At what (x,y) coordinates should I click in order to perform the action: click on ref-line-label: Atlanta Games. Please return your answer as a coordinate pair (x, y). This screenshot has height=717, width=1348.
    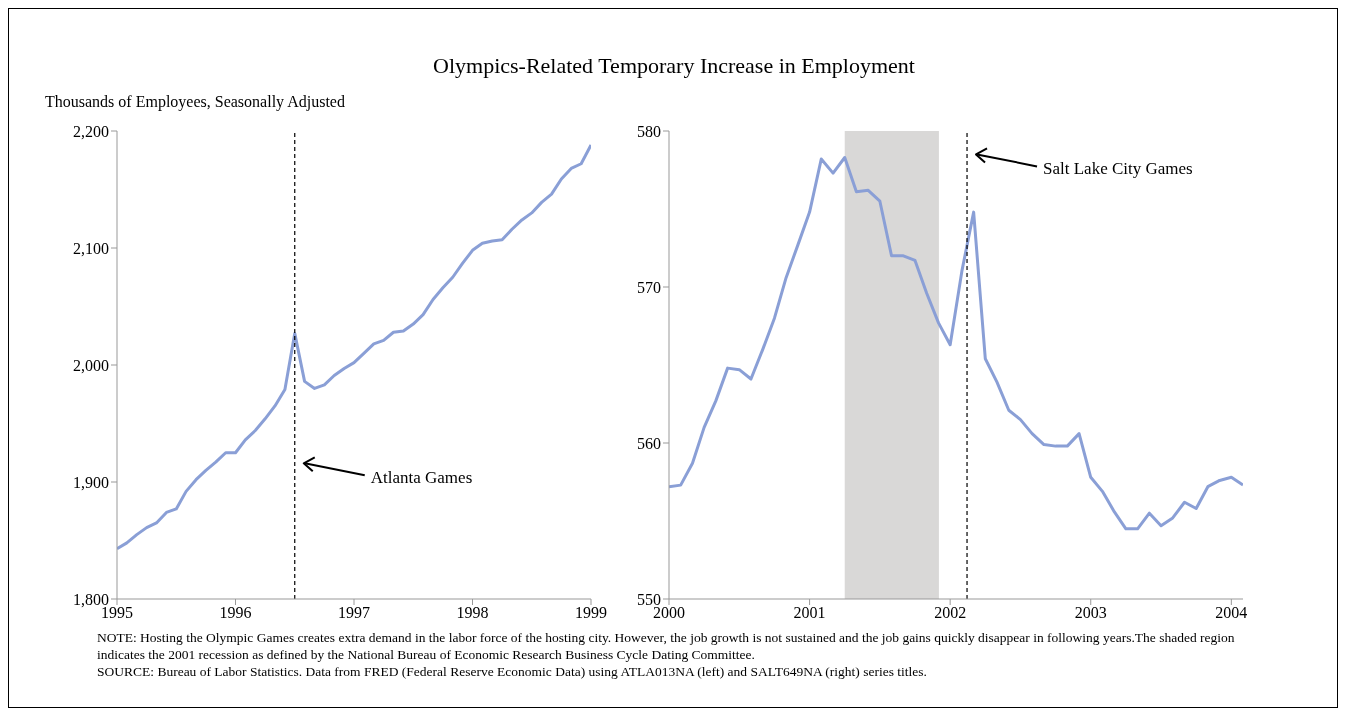
    Looking at the image, I should click on (421, 478).